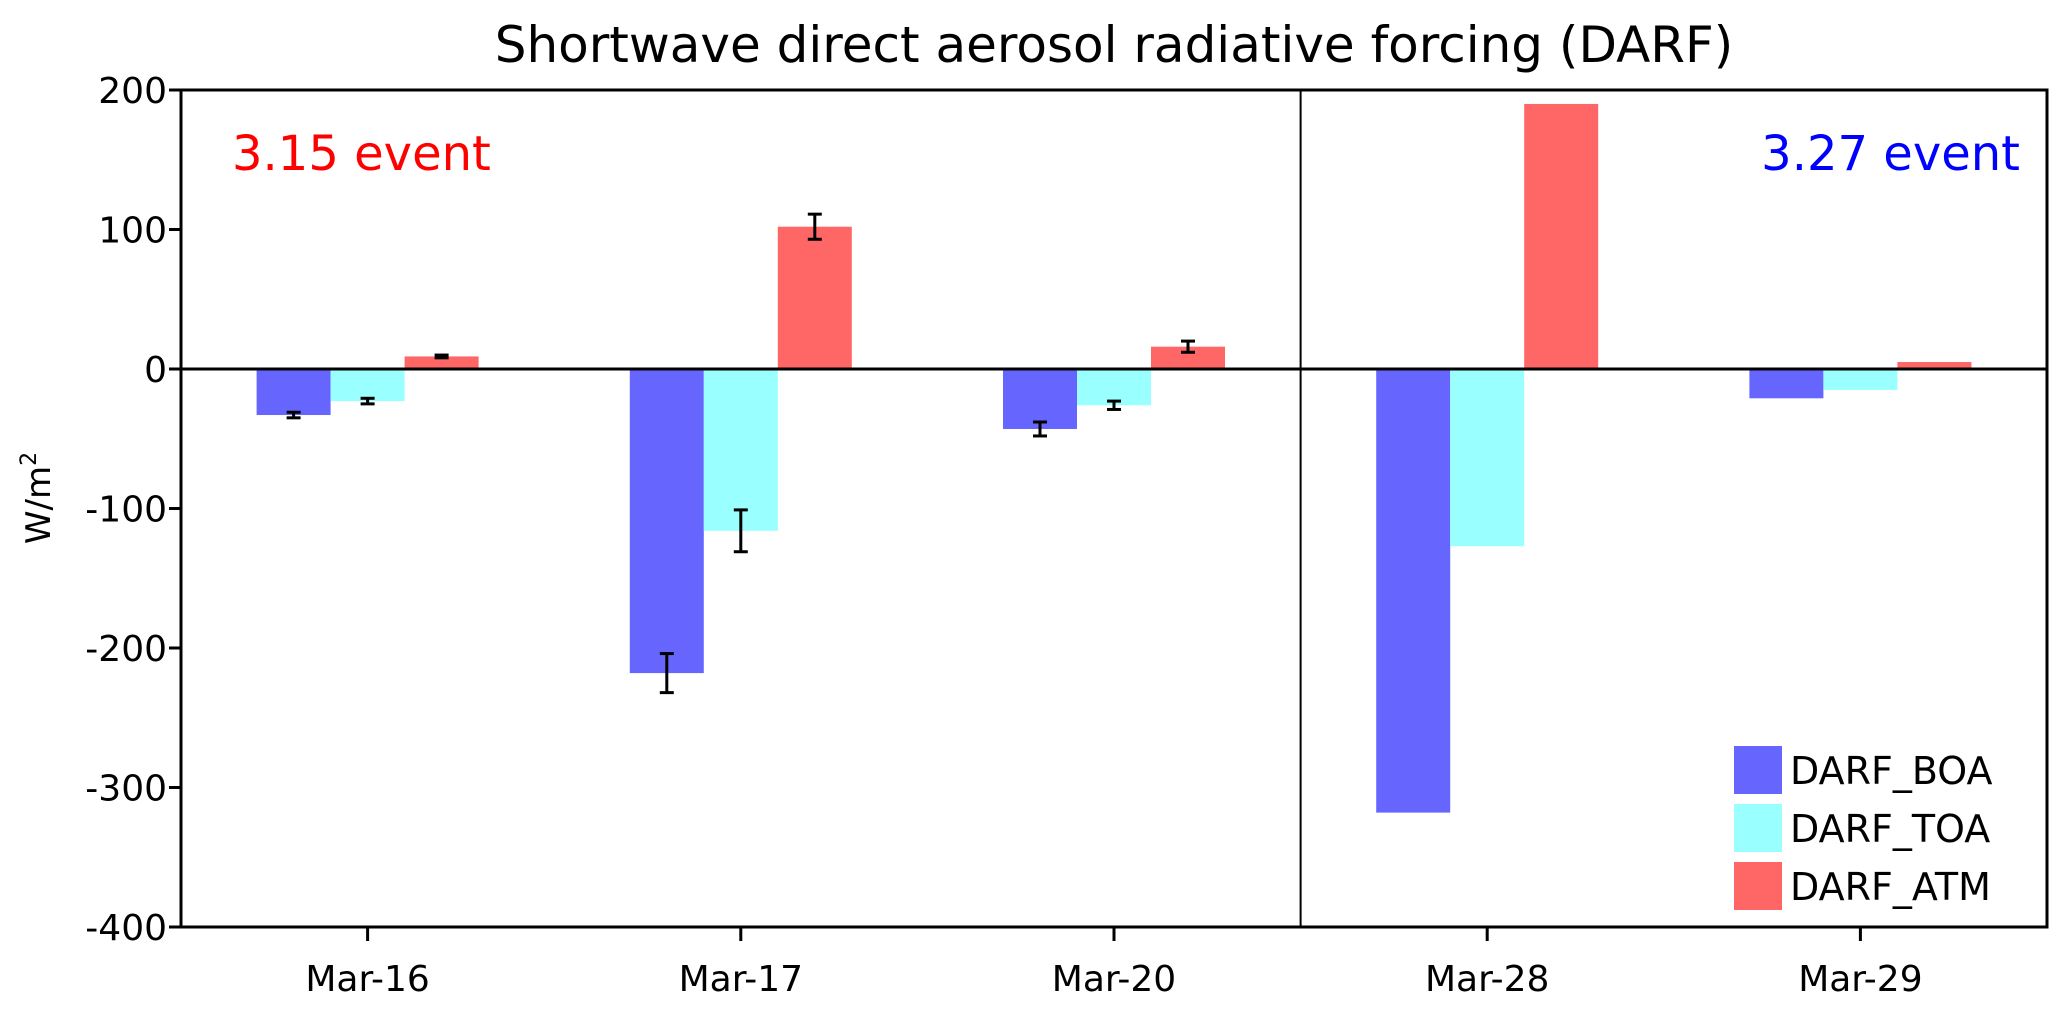 This screenshot has width=2067, height=1012. What do you see at coordinates (155, 370) in the screenshot?
I see `y-tick-label: 0` at bounding box center [155, 370].